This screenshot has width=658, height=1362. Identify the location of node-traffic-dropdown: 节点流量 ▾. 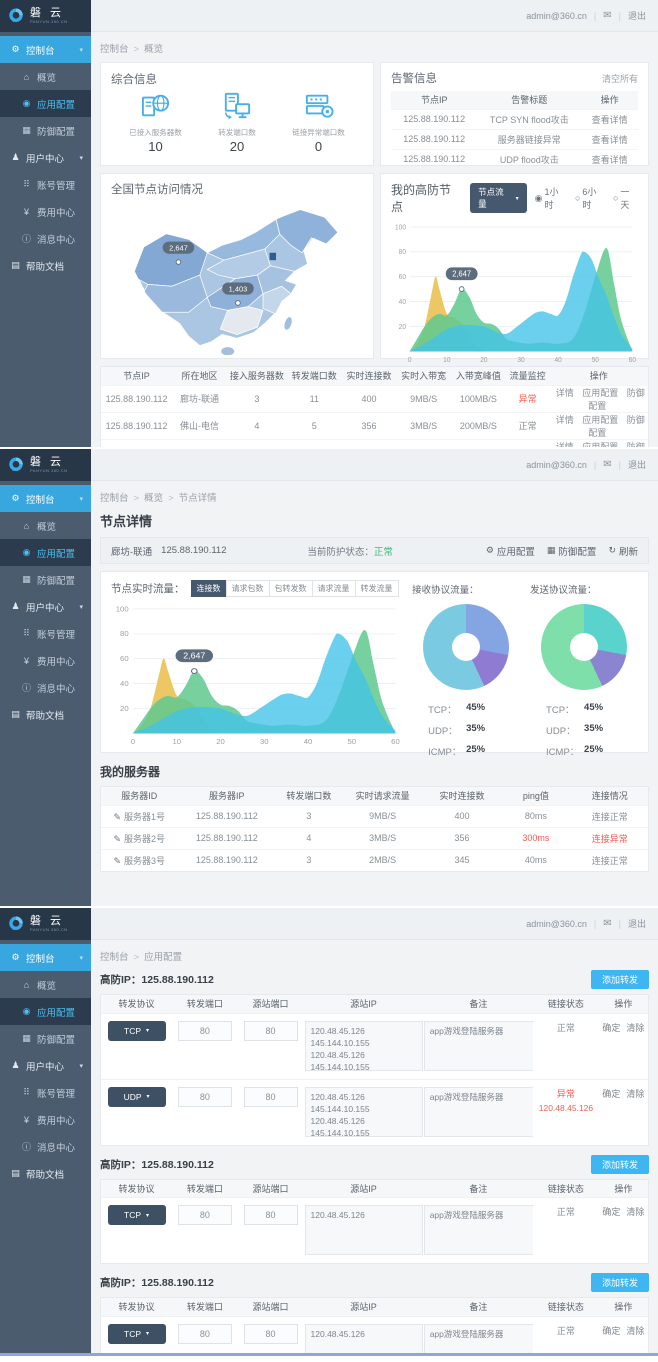
(498, 198).